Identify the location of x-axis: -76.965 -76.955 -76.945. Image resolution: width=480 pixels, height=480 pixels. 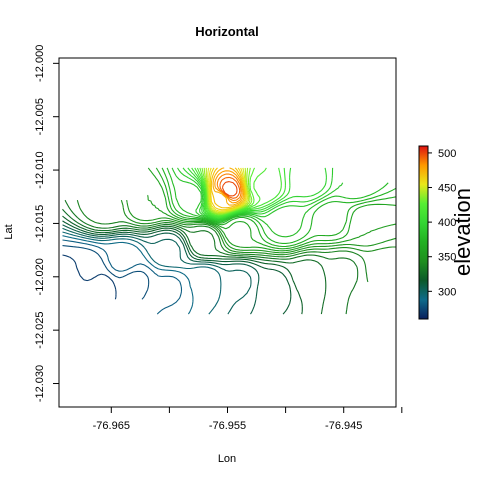
(248, 419).